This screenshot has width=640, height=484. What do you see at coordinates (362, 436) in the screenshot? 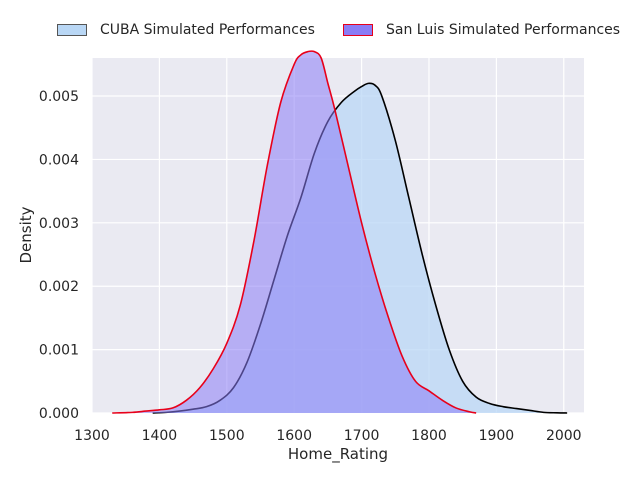
I see `x-tick-label: 1700` at bounding box center [362, 436].